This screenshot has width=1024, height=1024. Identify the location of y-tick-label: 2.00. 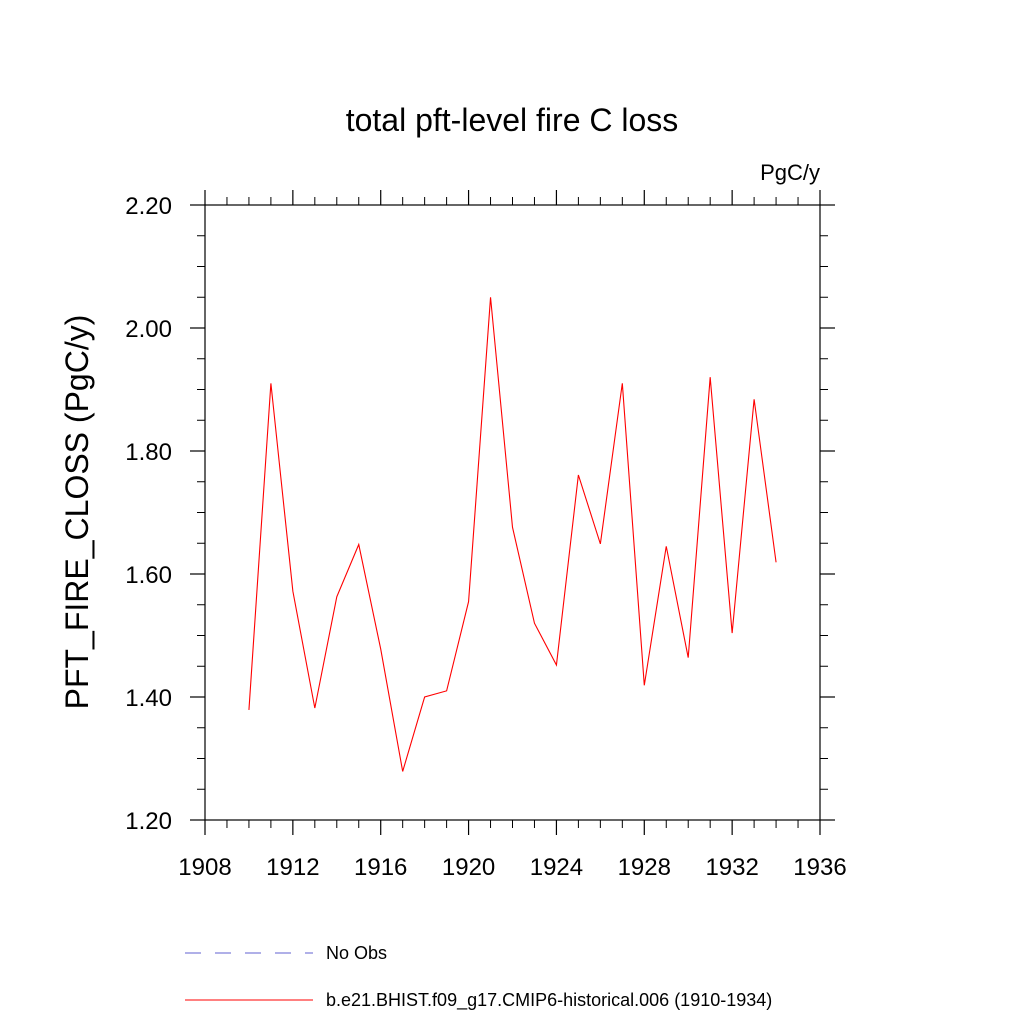
(148, 329).